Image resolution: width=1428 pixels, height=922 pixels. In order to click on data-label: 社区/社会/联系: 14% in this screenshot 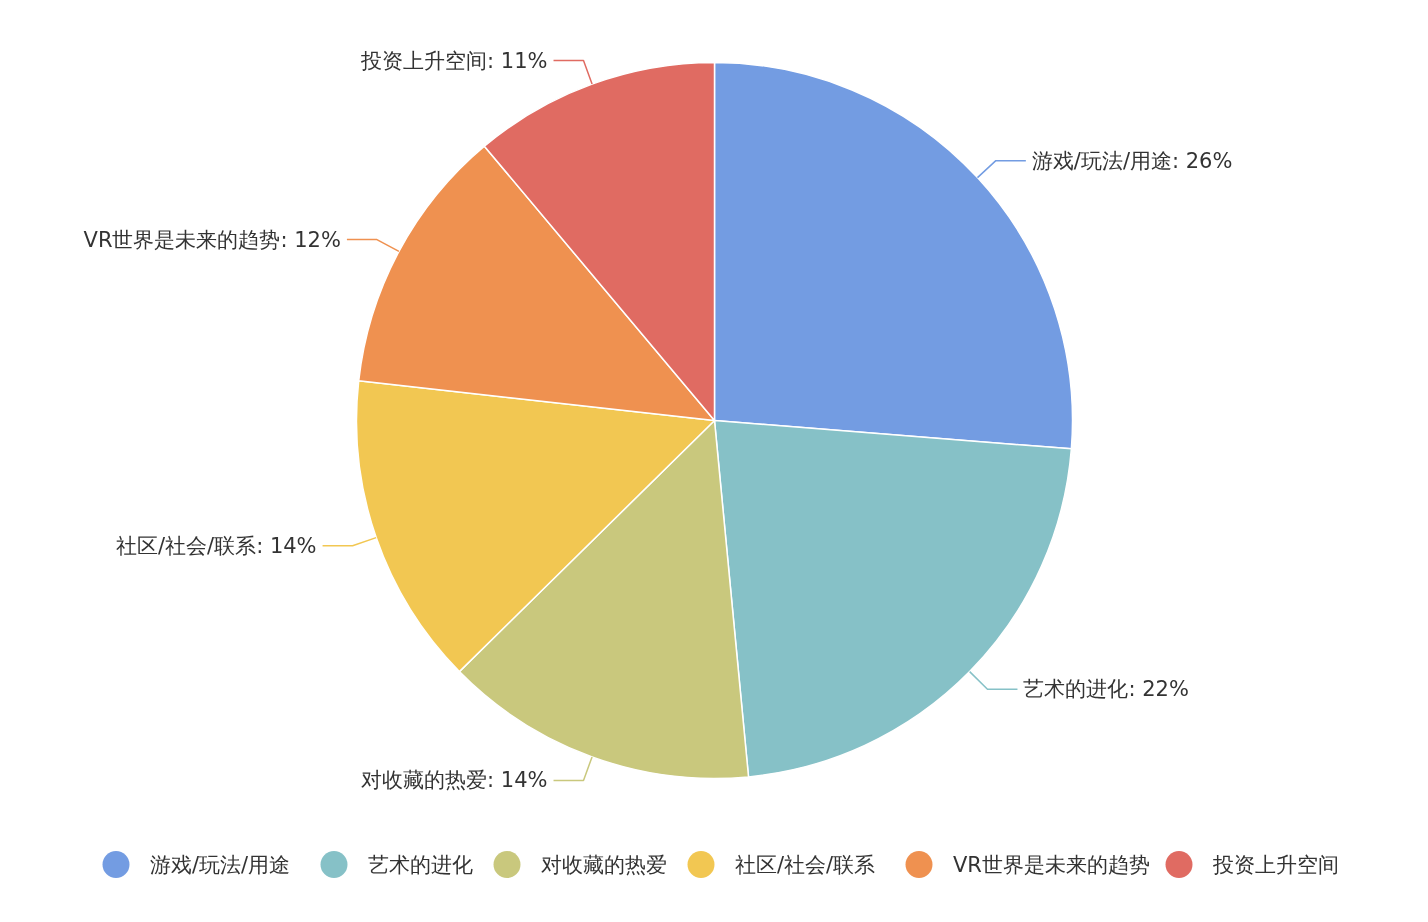, I will do `click(216, 545)`.